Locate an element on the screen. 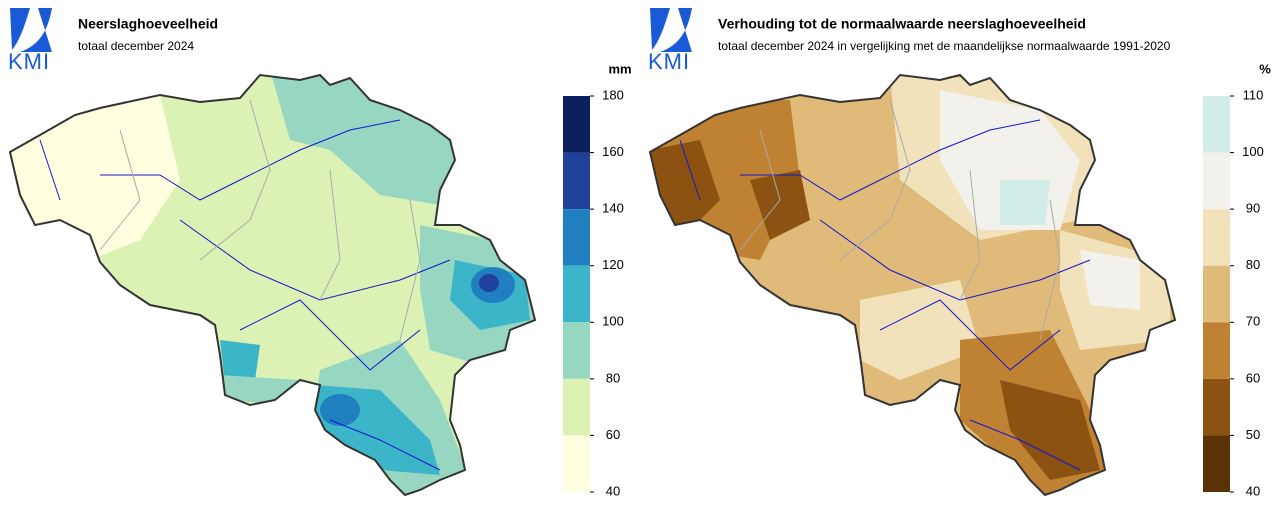 The width and height of the screenshot is (1280, 512). colorbar-tick-label: 110 is located at coordinates (1253, 94).